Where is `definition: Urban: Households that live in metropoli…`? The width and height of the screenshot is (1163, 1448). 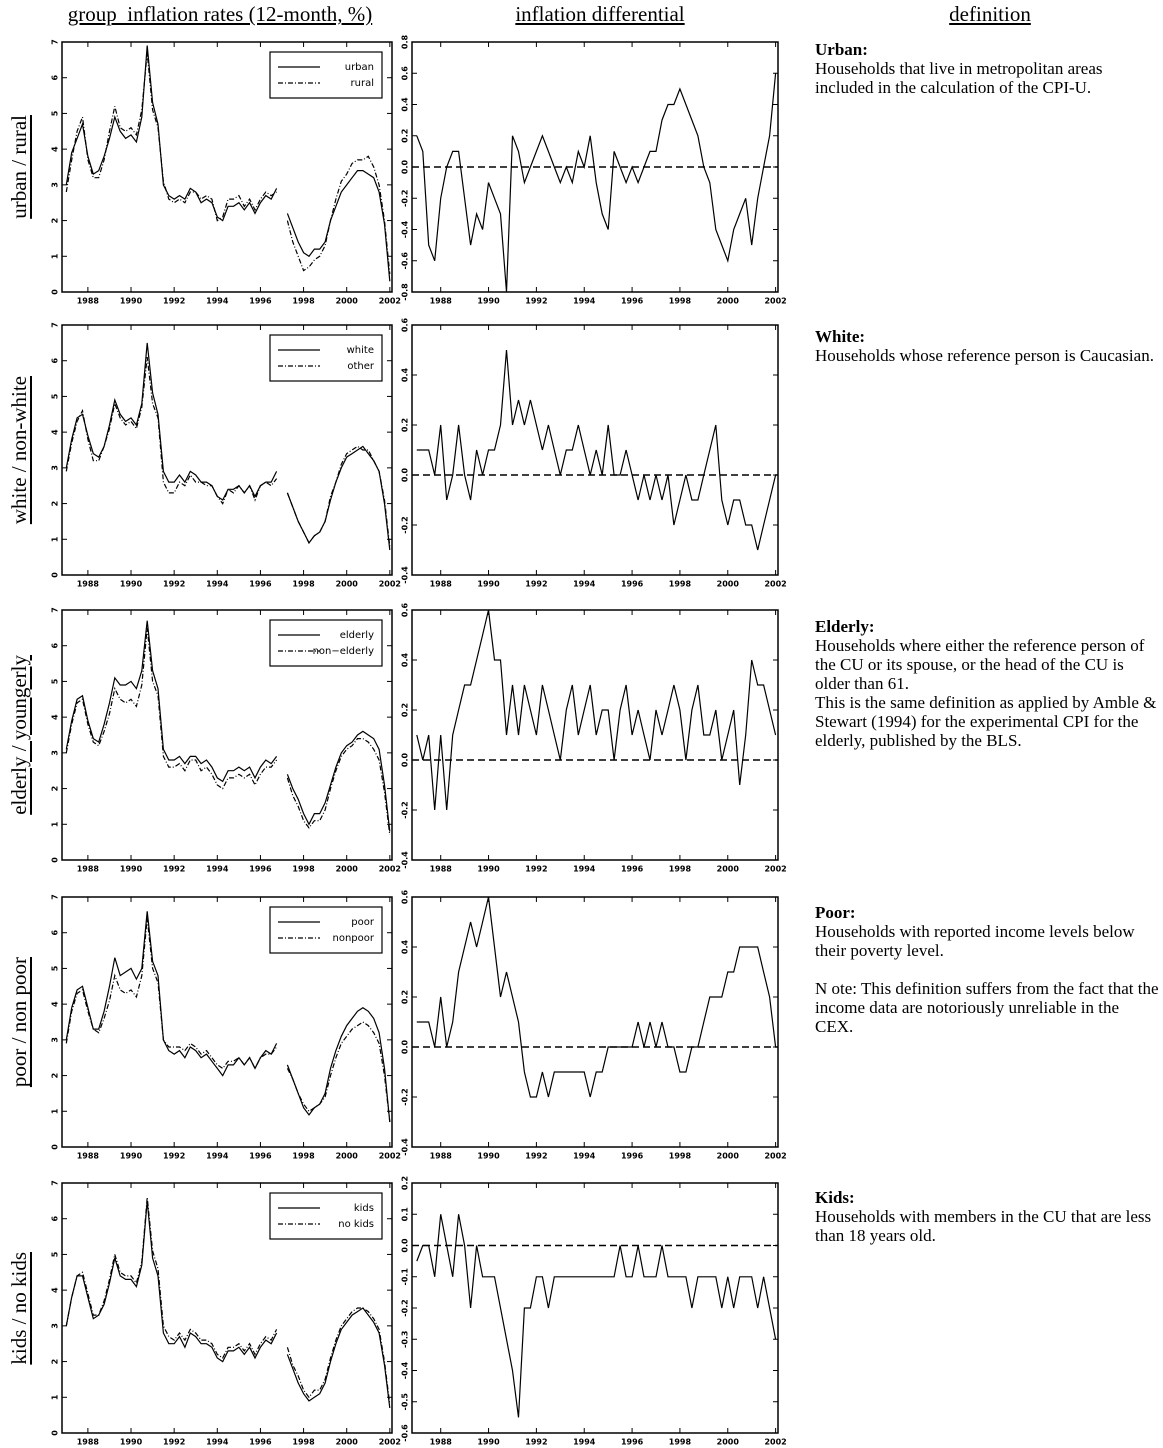
definition: Urban: Households that live in metropoli… is located at coordinates (987, 68).